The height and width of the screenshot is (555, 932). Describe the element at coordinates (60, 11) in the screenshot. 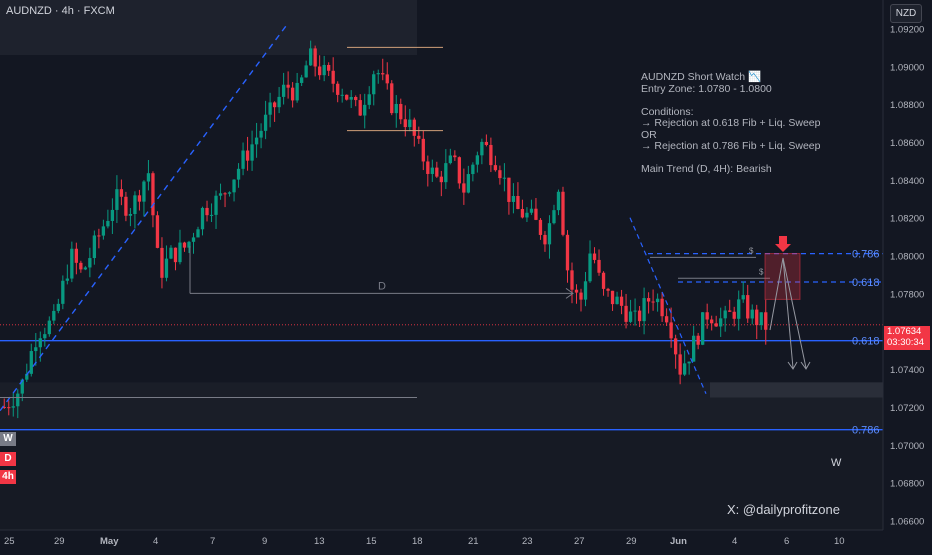

I see `symbol-header: AUDNZD · 4h · FXCM` at that location.